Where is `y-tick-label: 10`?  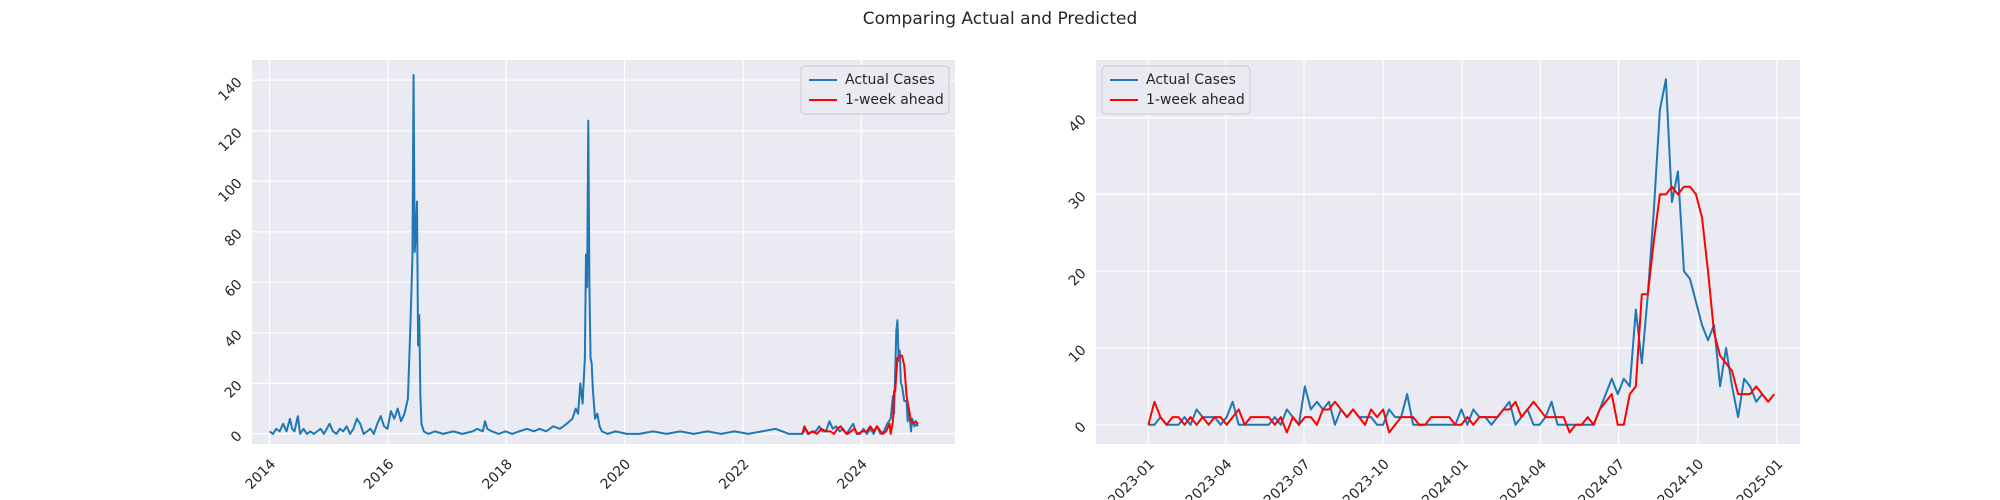 y-tick-label: 10 is located at coordinates (1078, 354).